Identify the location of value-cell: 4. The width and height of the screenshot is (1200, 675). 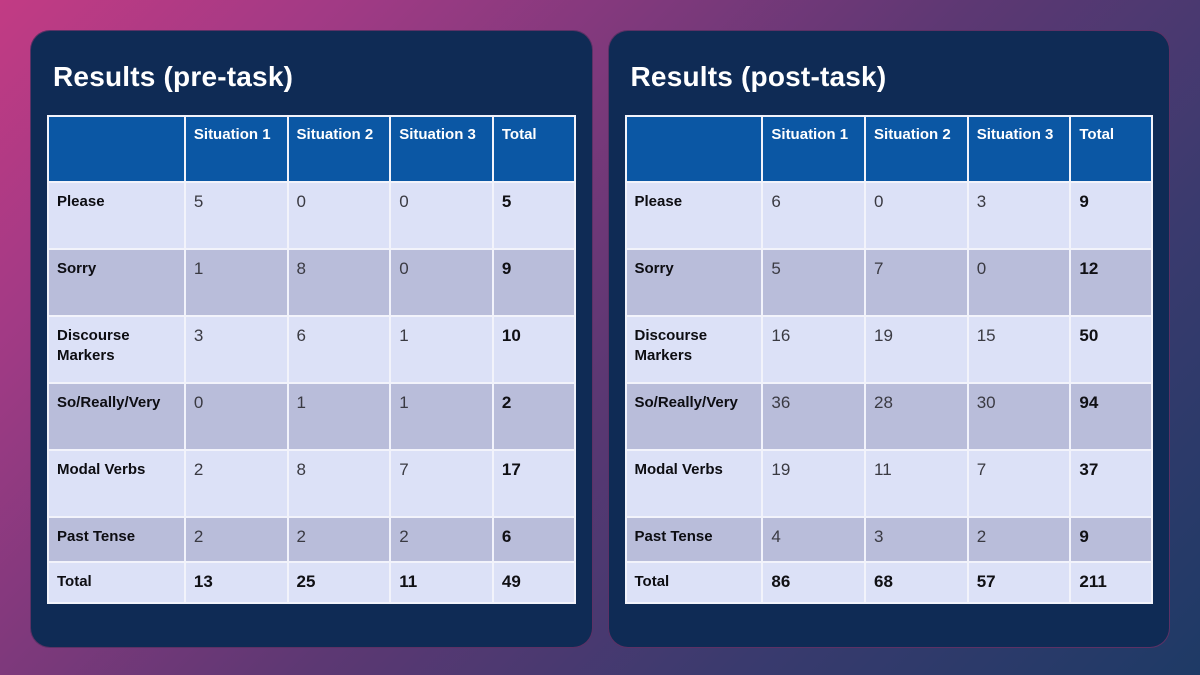
(814, 539).